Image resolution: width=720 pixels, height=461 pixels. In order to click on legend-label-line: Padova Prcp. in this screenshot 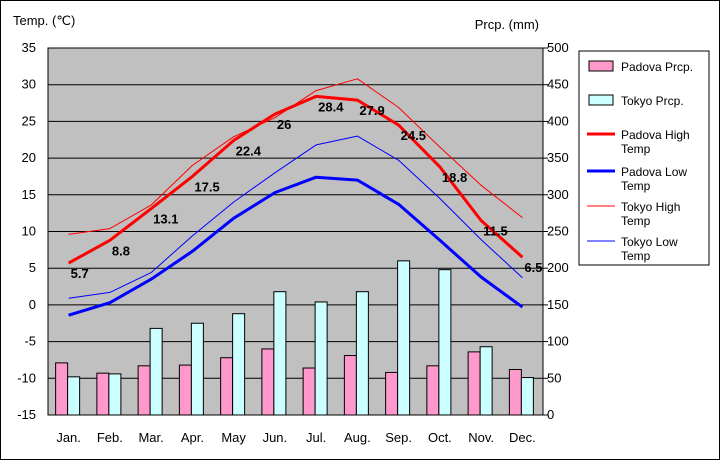, I will do `click(657, 67)`.